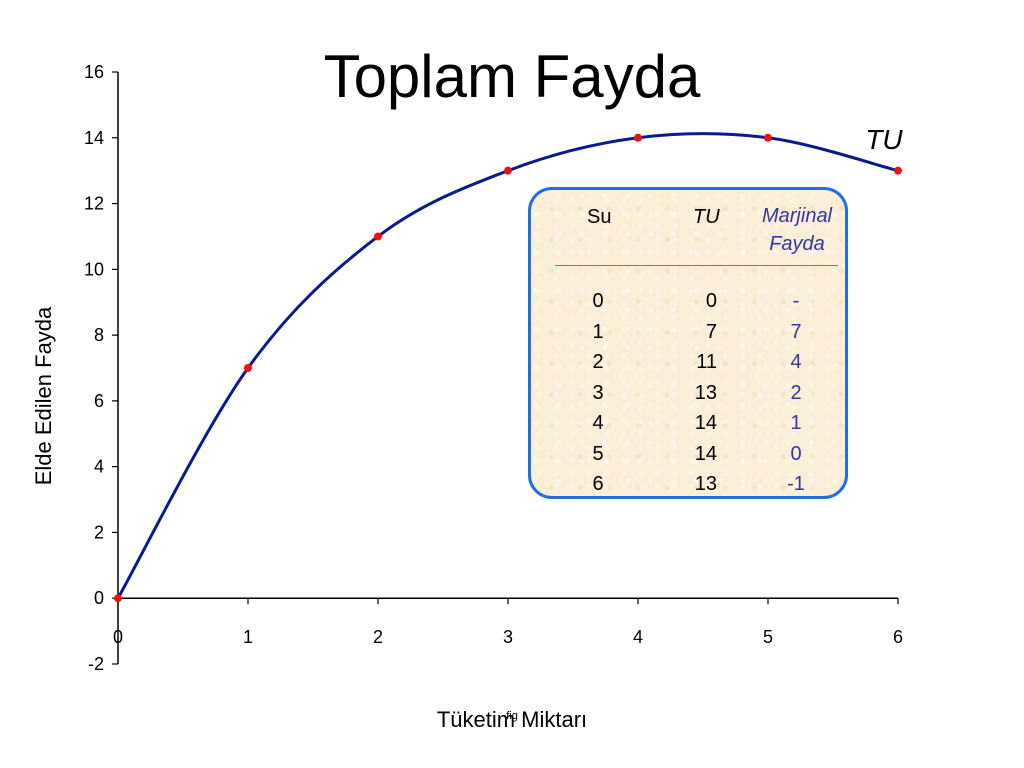 This screenshot has width=1024, height=768. I want to click on cell-su: 6, so click(598, 484).